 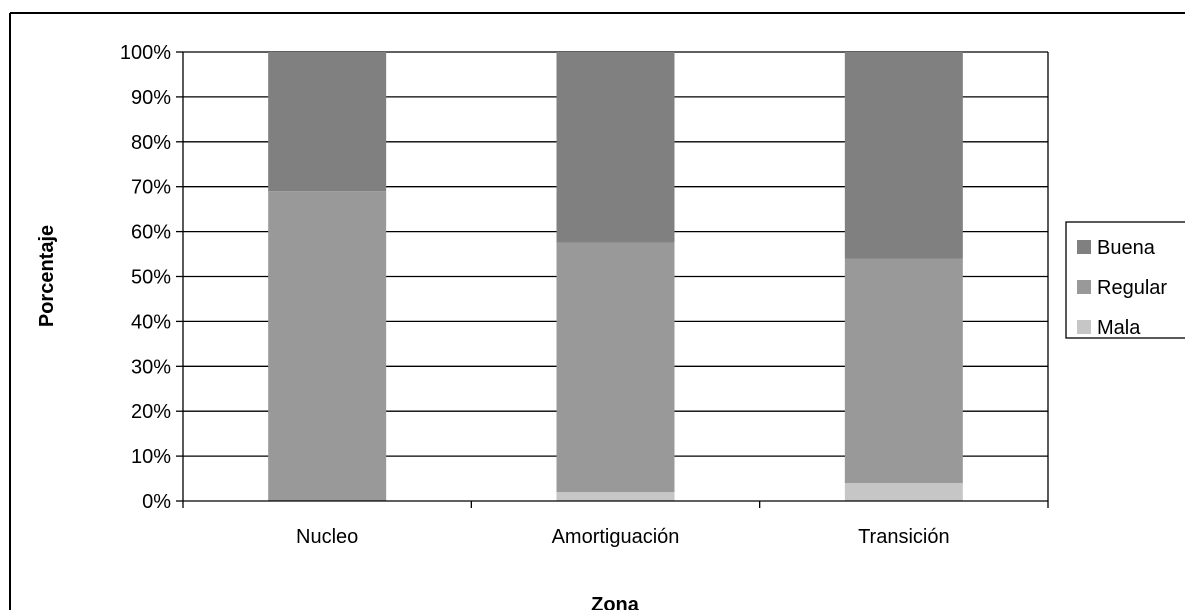 I want to click on y-tick-labels: 0% 10% 20% 30% 40% 50% 60% 70% 80% 90% 100%, so click(x=145, y=277).